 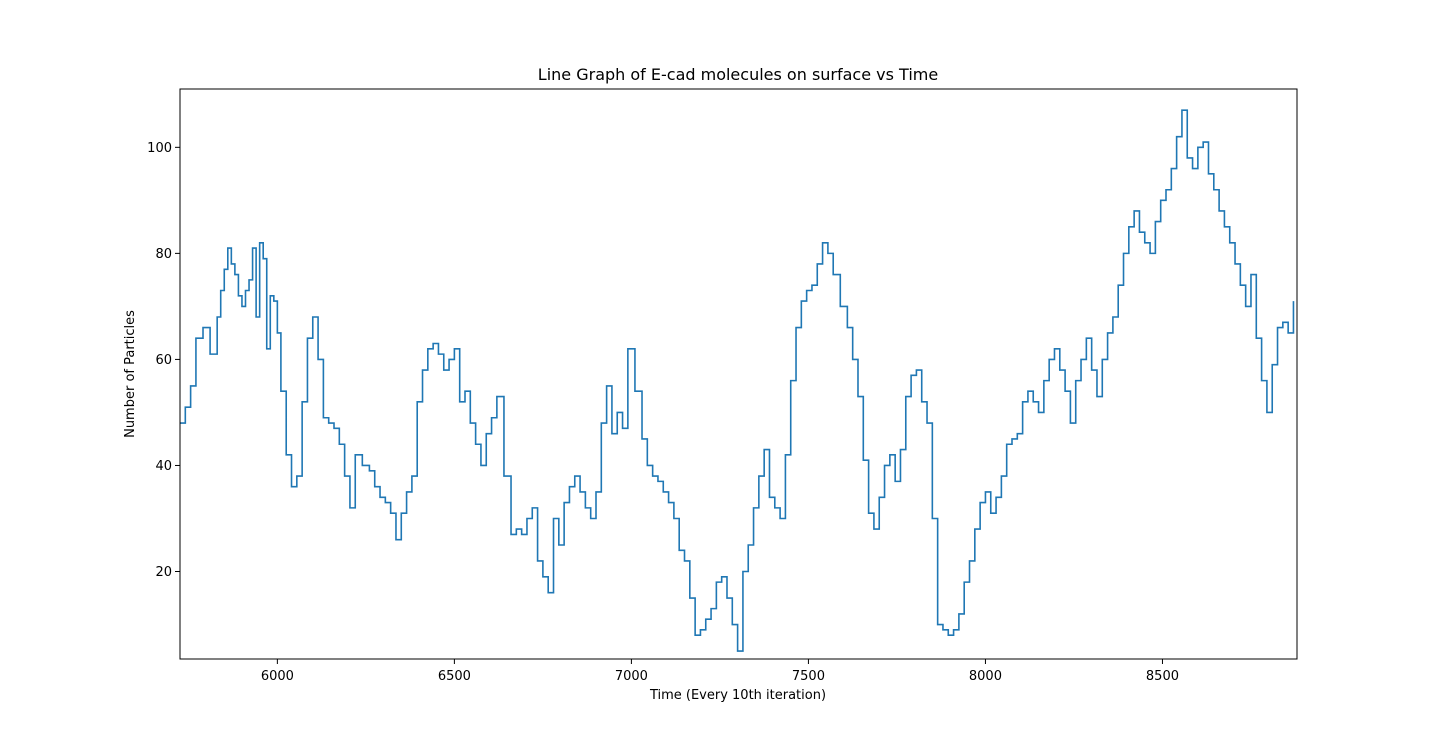 I want to click on y-tick-label: 20, so click(x=163, y=572).